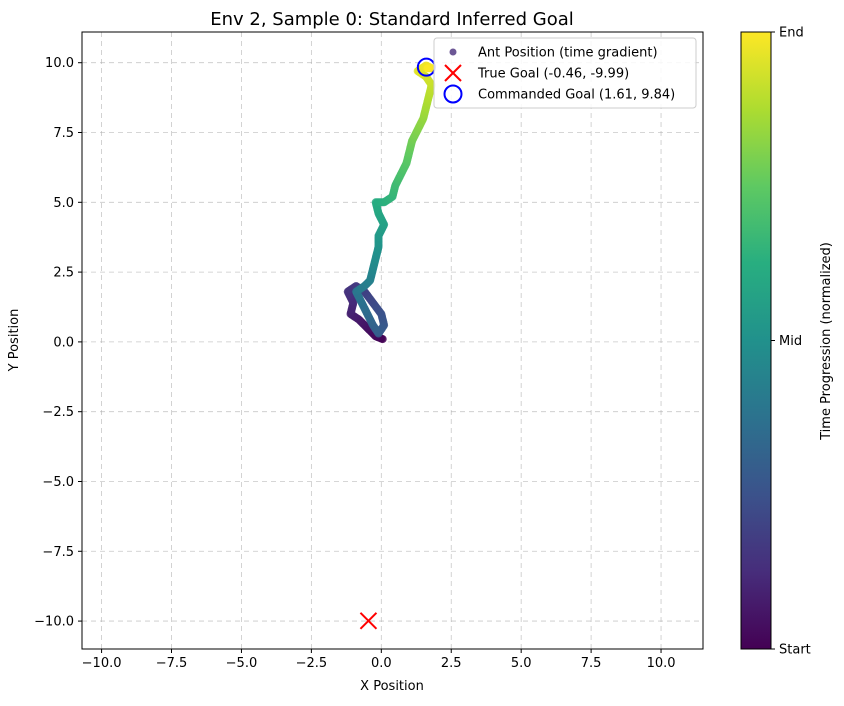 The height and width of the screenshot is (706, 844). I want to click on x-tick-label: −5.0, so click(242, 663).